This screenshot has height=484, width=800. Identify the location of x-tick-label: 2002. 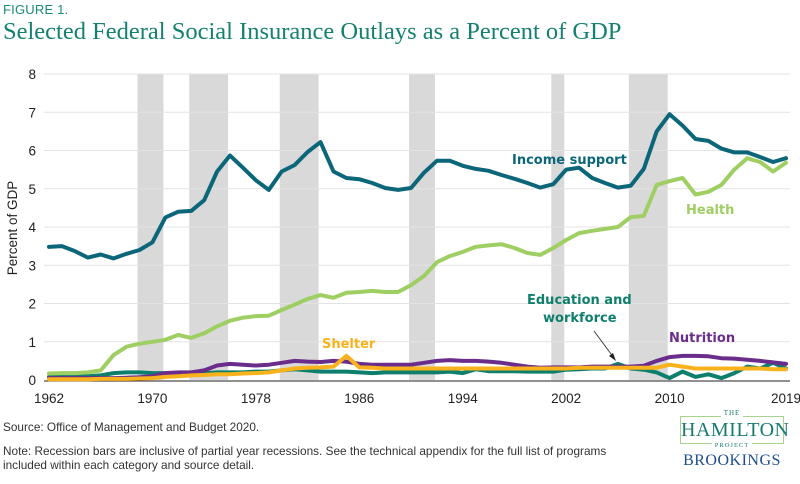
(566, 398).